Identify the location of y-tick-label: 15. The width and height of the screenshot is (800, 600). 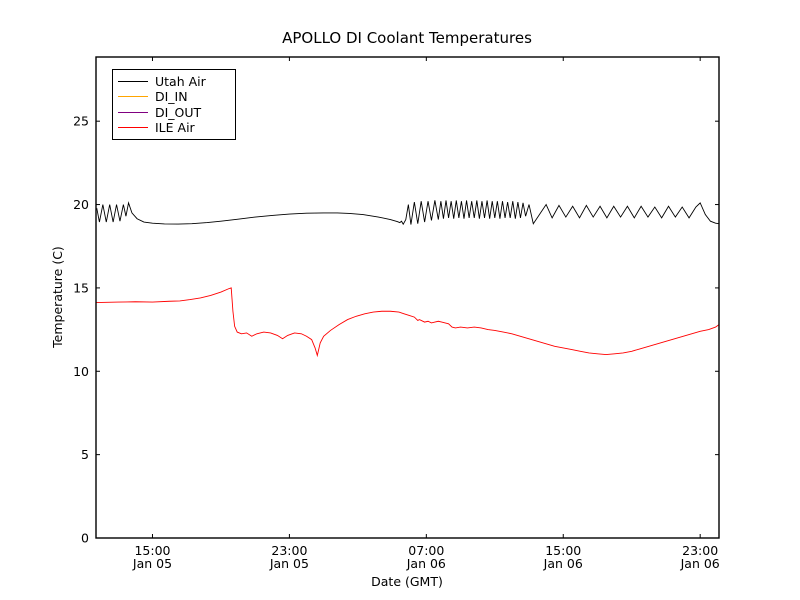
(81, 287).